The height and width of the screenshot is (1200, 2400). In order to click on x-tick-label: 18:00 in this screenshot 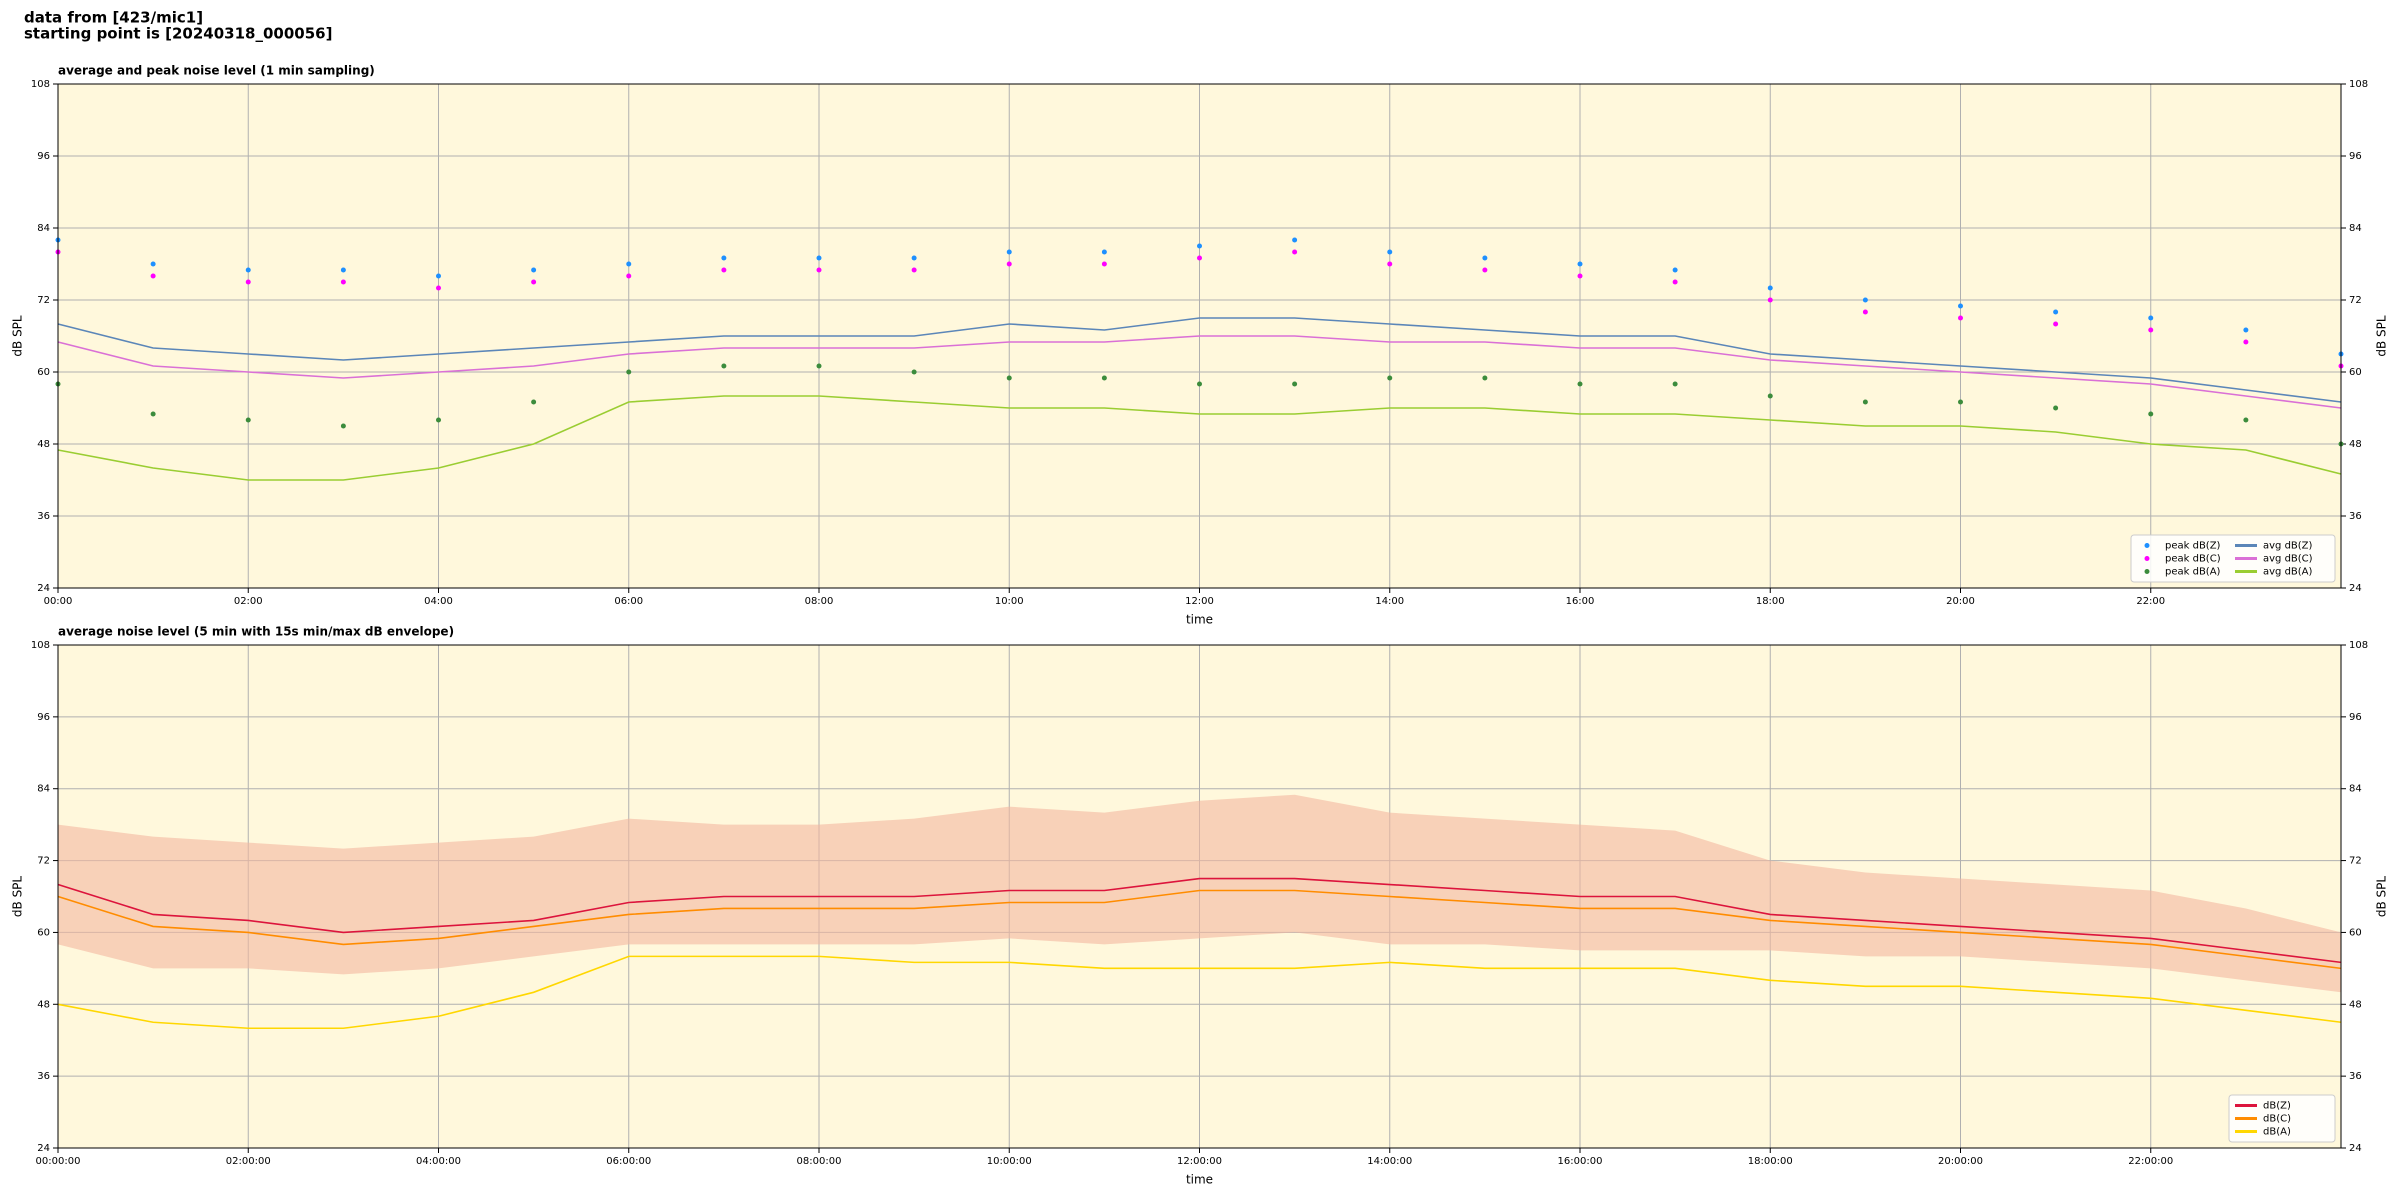, I will do `click(1770, 601)`.